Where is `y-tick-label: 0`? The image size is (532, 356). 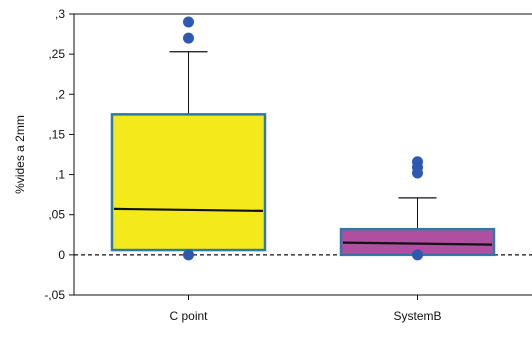 y-tick-label: 0 is located at coordinates (61, 255).